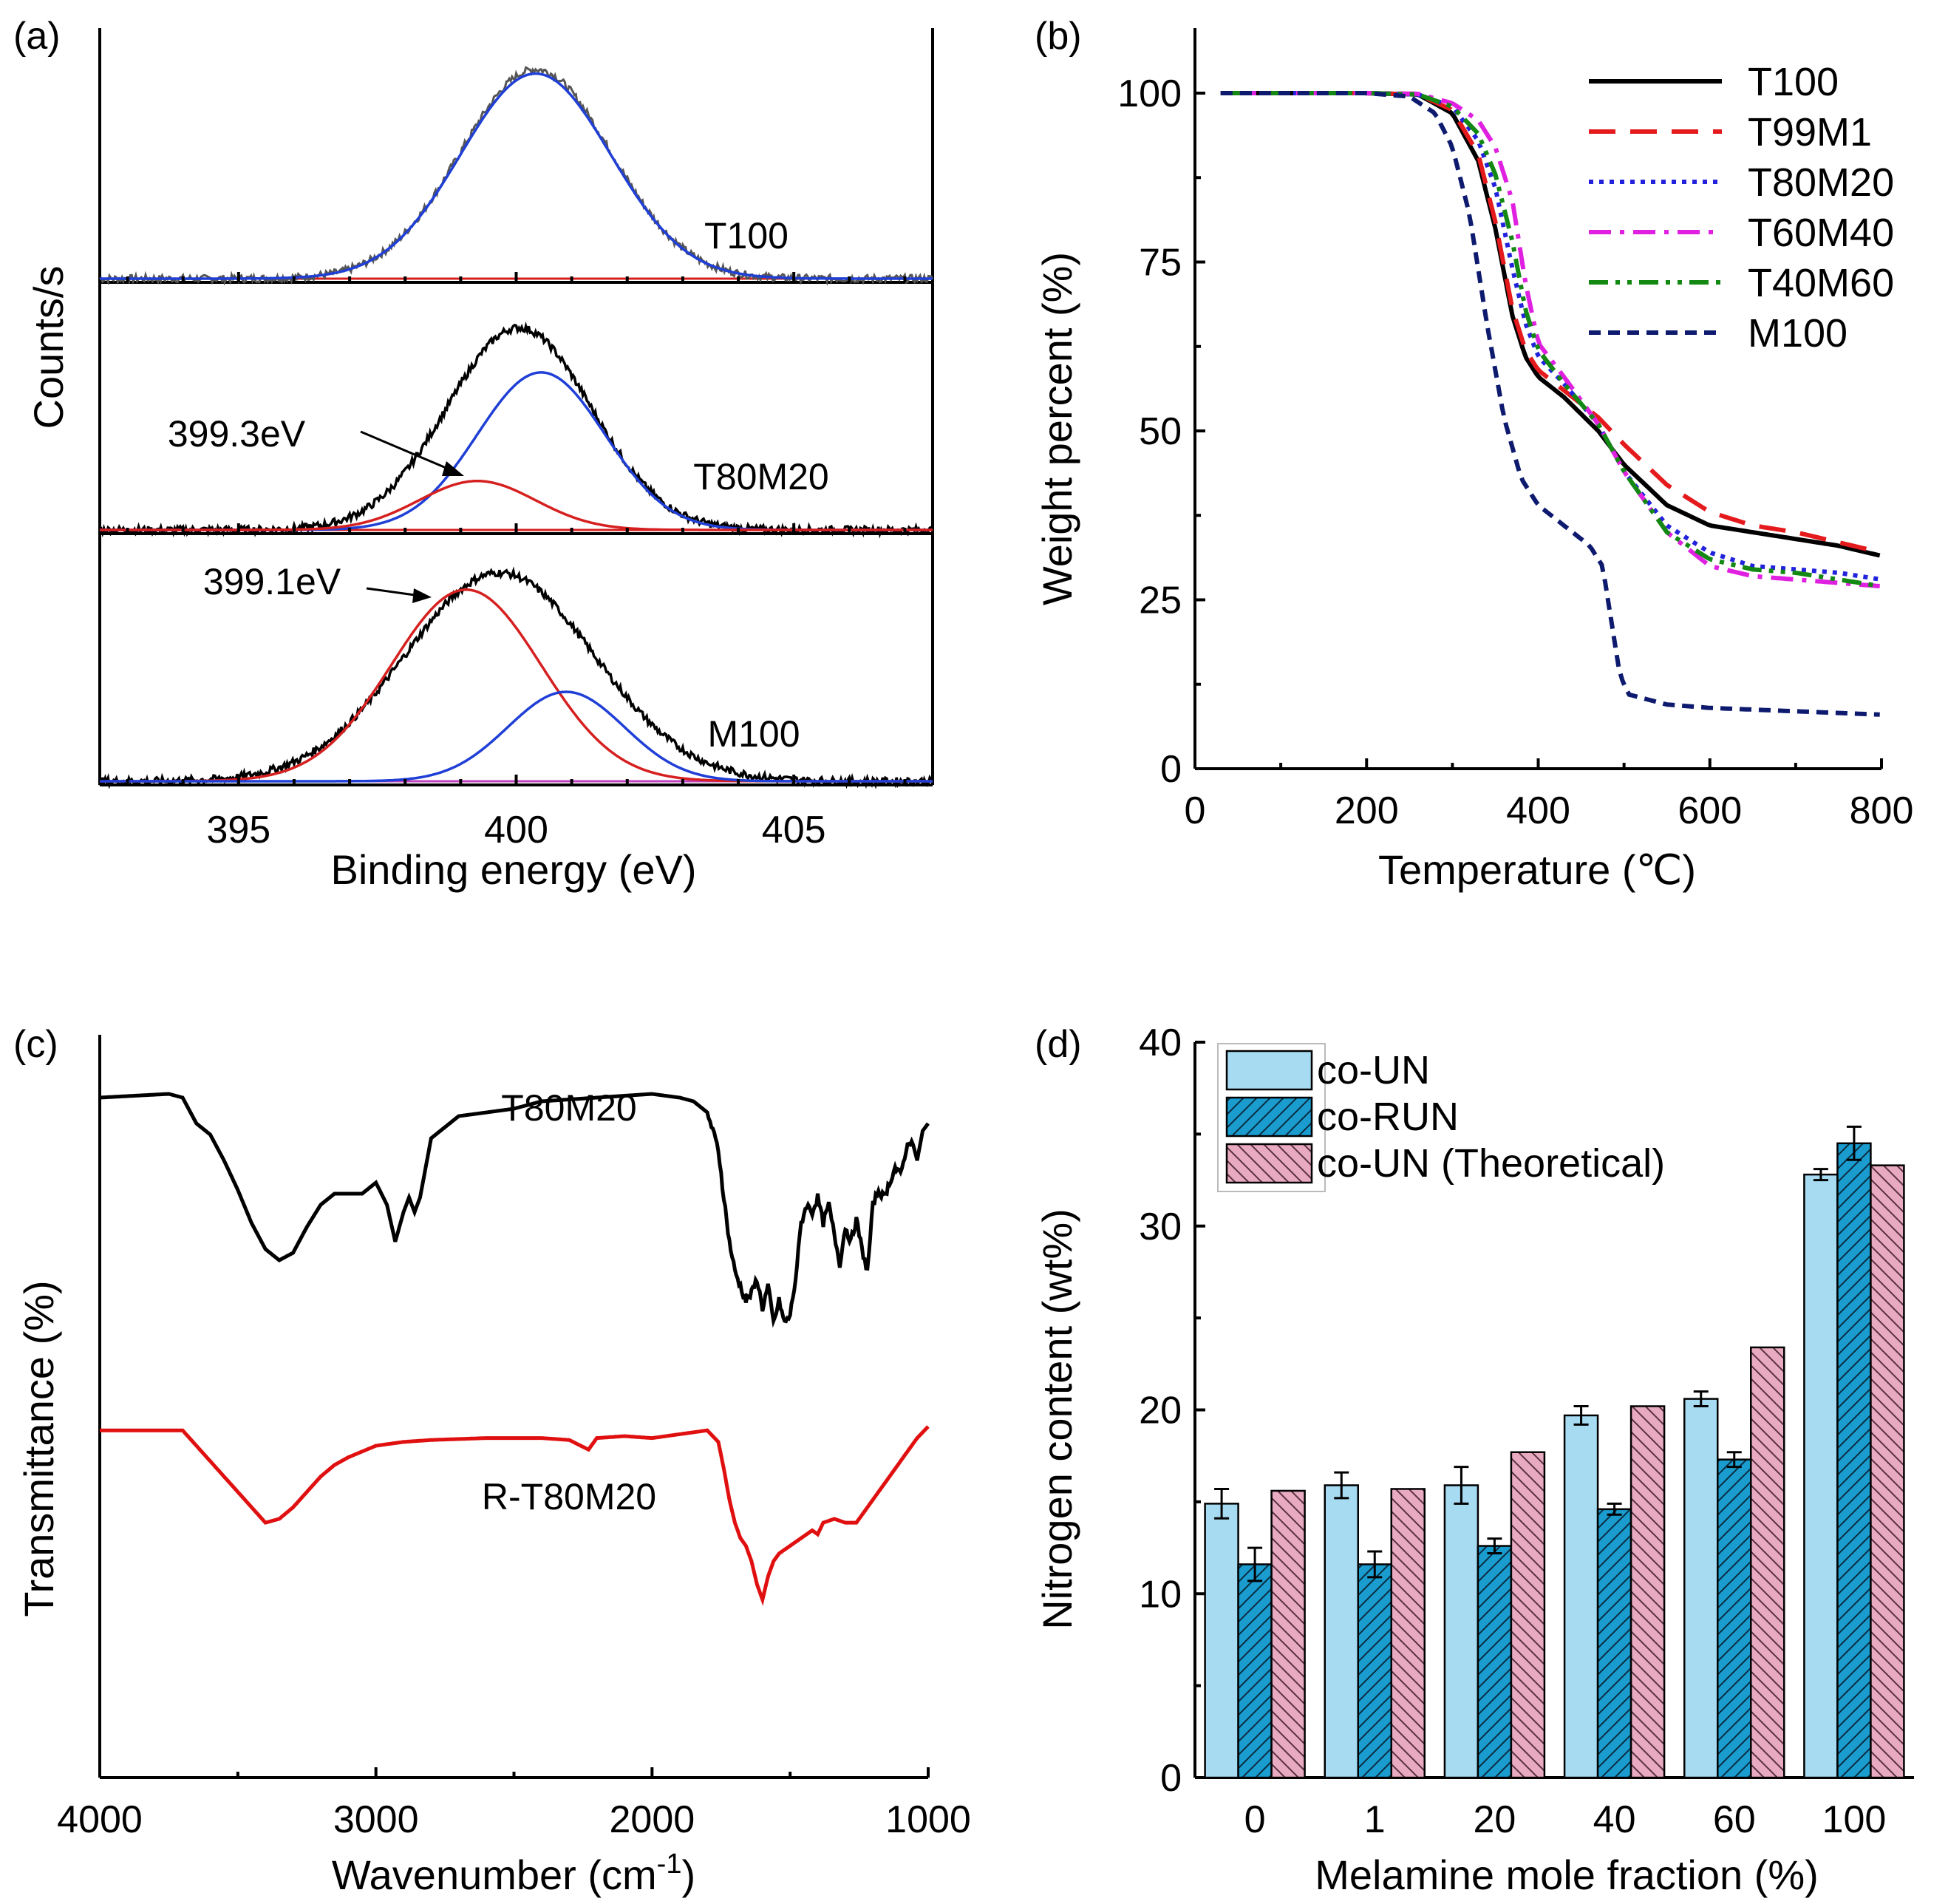 The width and height of the screenshot is (1948, 1904). What do you see at coordinates (1255, 1819) in the screenshot?
I see `category-label-d: 0` at bounding box center [1255, 1819].